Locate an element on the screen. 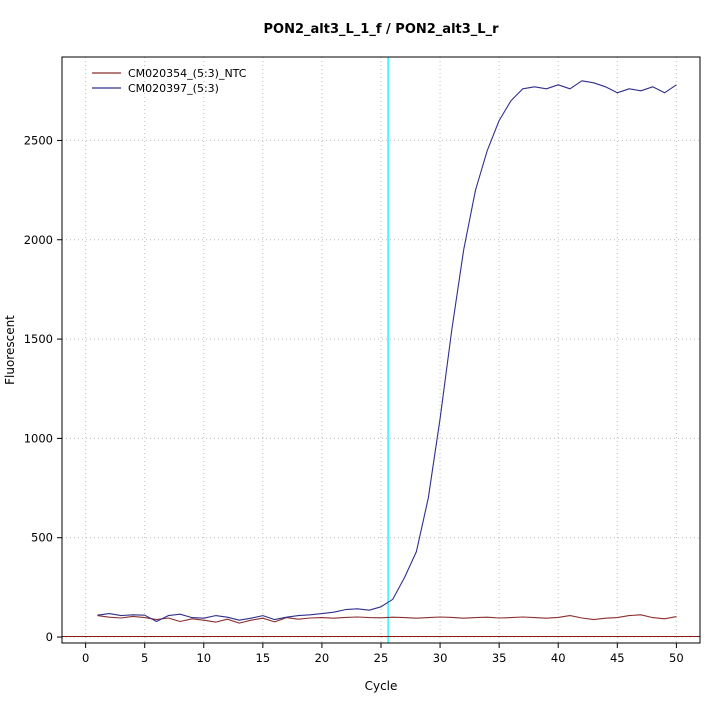 The height and width of the screenshot is (720, 720). x-tick-label: 25 is located at coordinates (381, 658).